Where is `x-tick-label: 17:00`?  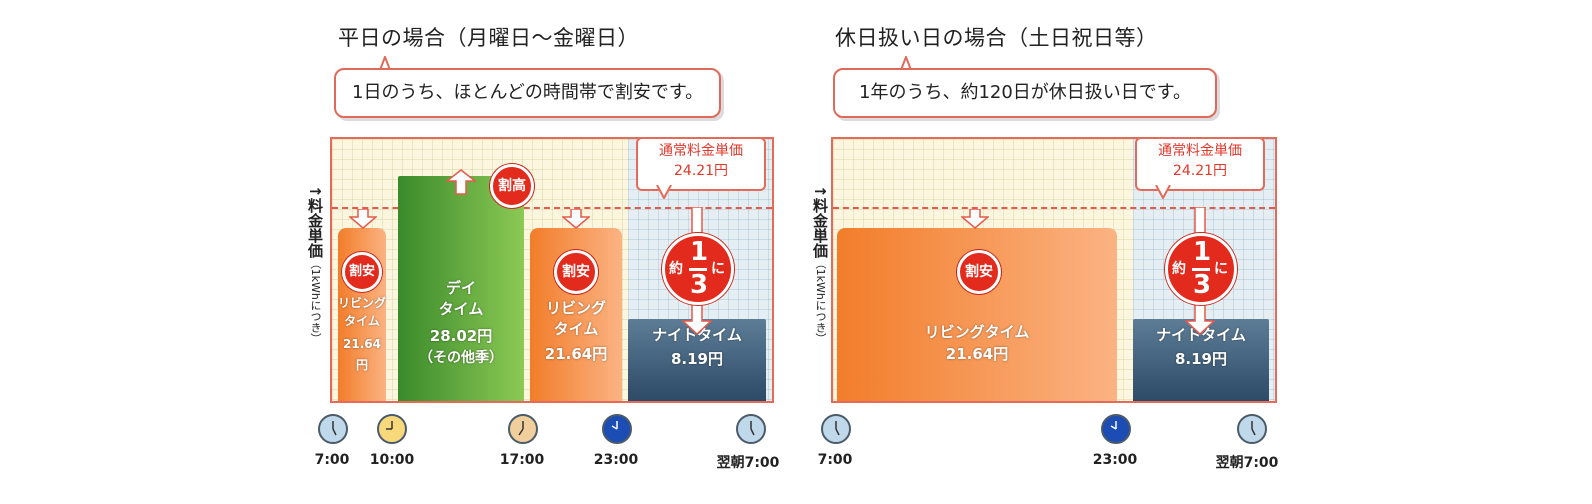
x-tick-label: 17:00 is located at coordinates (522, 460).